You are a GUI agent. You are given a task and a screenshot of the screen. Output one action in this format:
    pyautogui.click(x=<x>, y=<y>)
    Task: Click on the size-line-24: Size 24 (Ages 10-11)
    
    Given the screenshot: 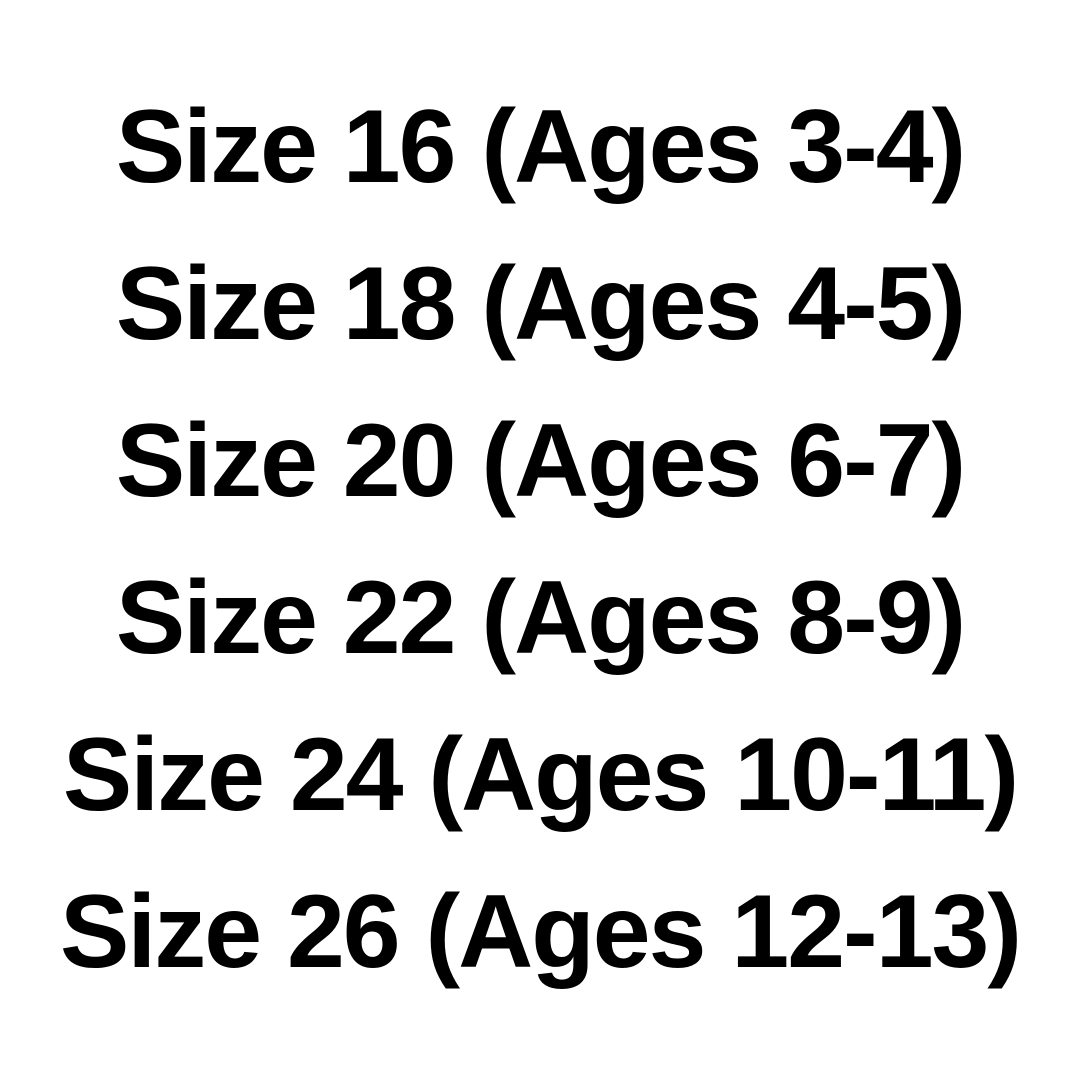 What is the action you would take?
    pyautogui.click(x=540, y=775)
    